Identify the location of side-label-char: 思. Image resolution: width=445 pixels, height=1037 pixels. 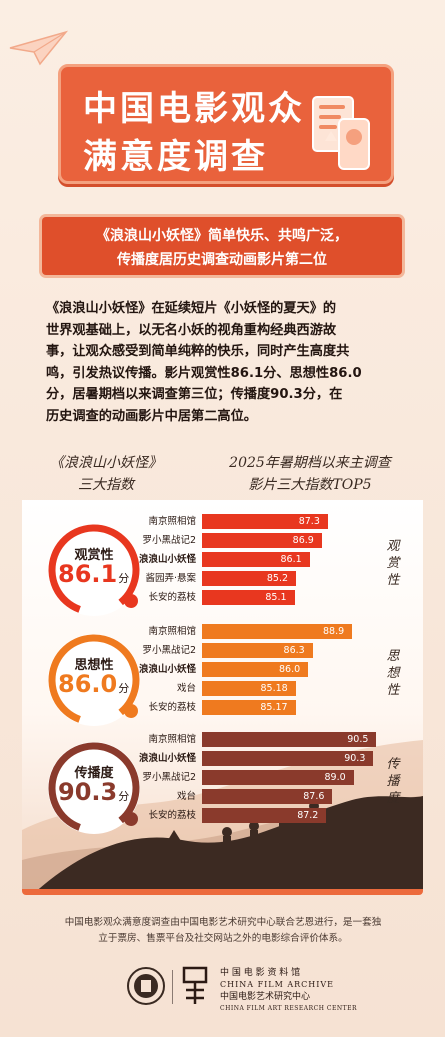
(393, 656).